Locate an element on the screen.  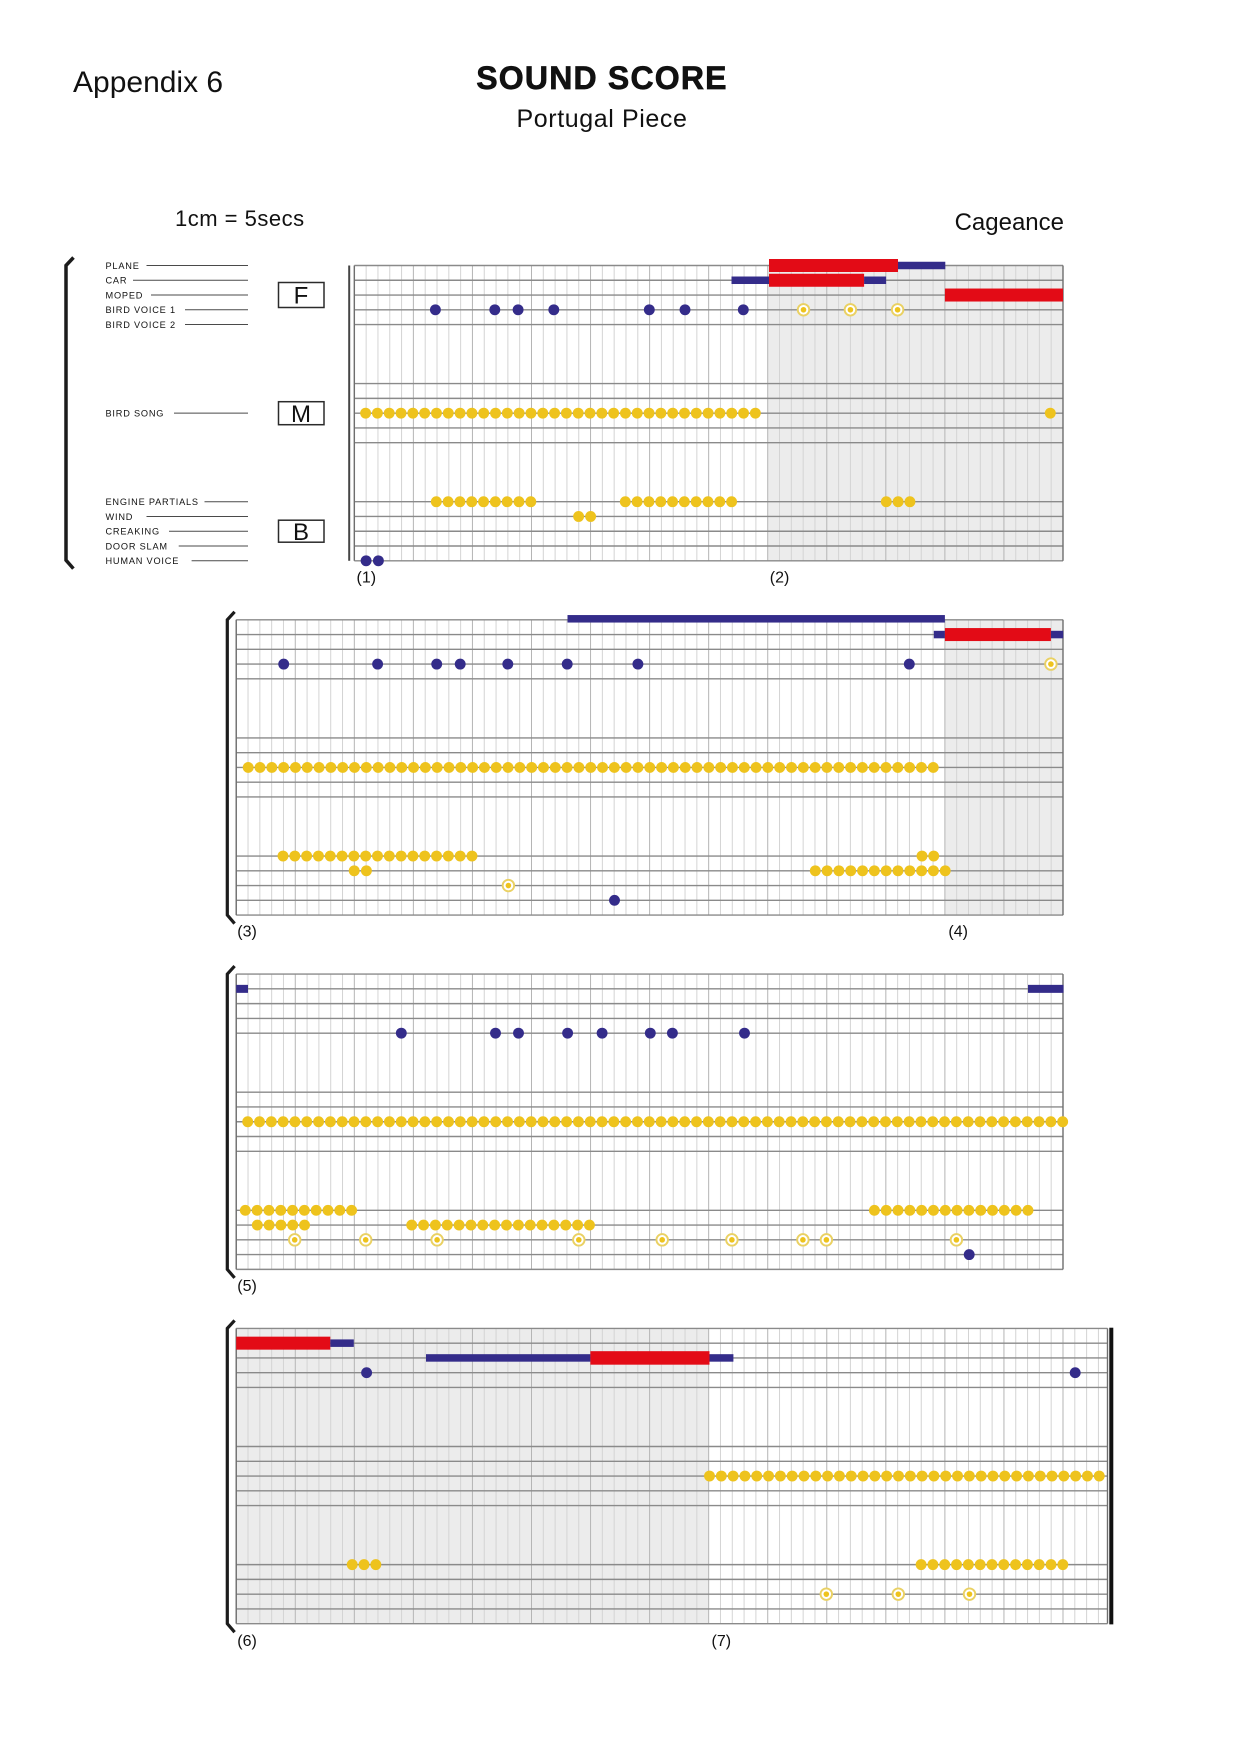
svg-text: BIRD SONG is located at coordinates (135, 414).